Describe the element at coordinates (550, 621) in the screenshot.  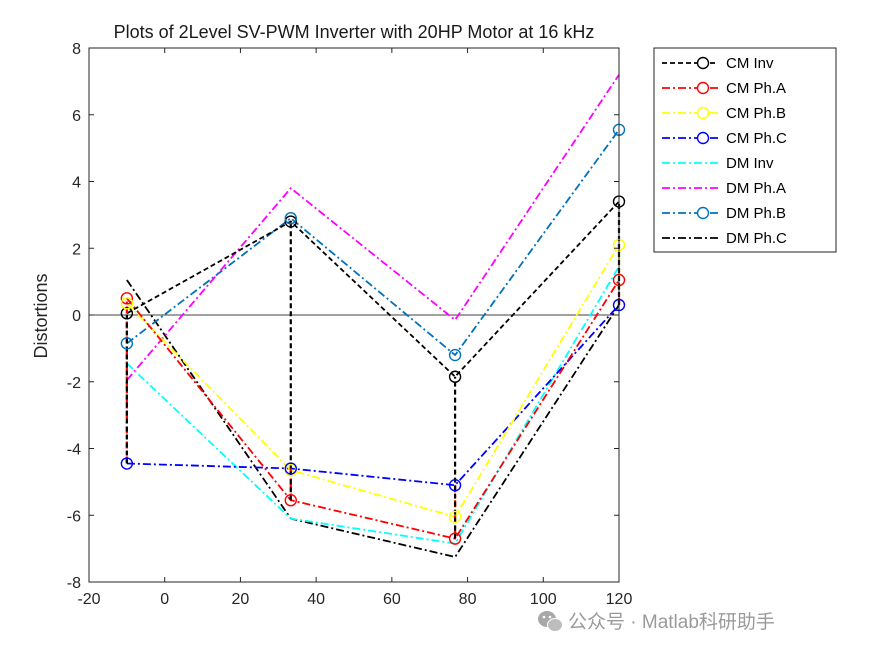
I see `wechat-icon` at that location.